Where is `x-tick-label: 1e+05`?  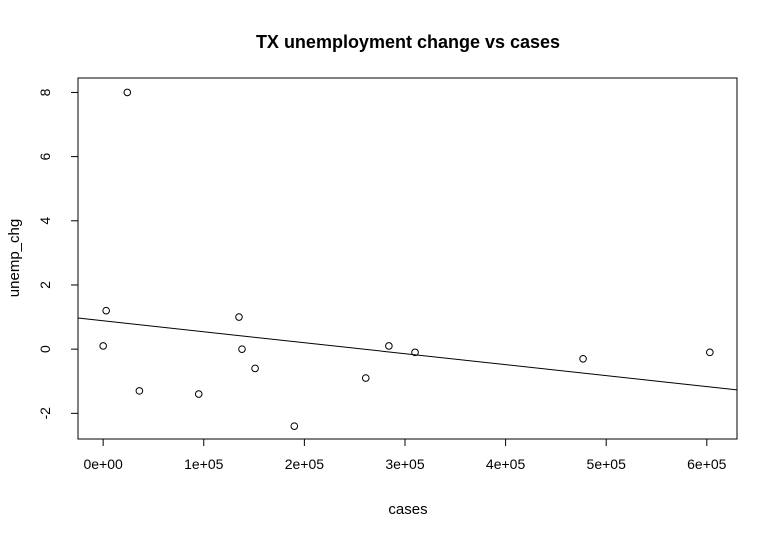
x-tick-label: 1e+05 is located at coordinates (204, 464).